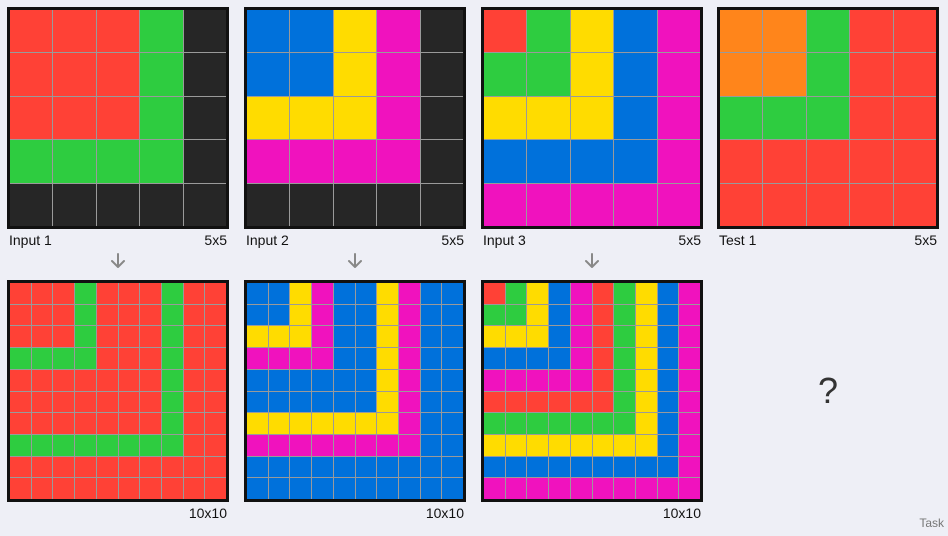 Image resolution: width=948 pixels, height=536 pixels. Describe the element at coordinates (689, 240) in the screenshot. I see `input-3-size: 5x5` at that location.